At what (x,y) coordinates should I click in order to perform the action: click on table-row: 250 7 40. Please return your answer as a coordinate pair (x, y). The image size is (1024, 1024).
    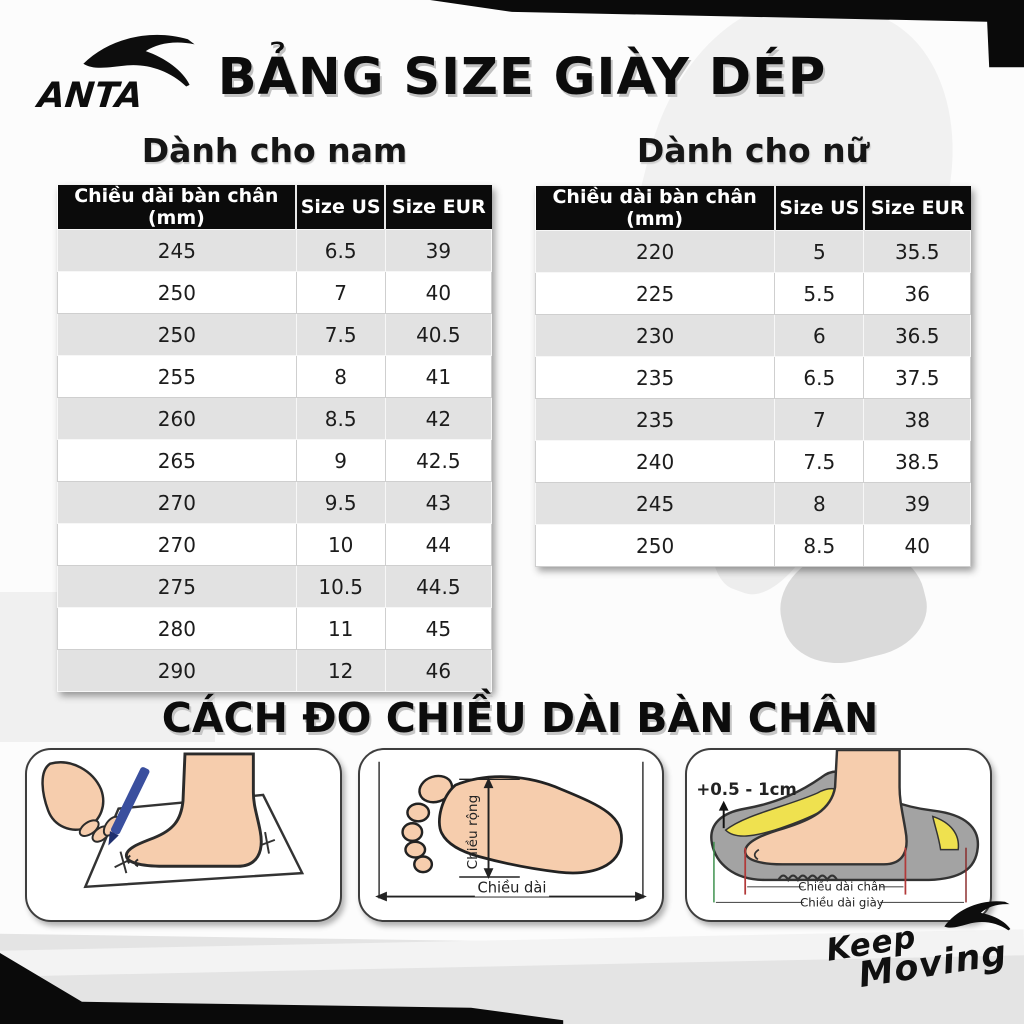
    Looking at the image, I should click on (275, 292).